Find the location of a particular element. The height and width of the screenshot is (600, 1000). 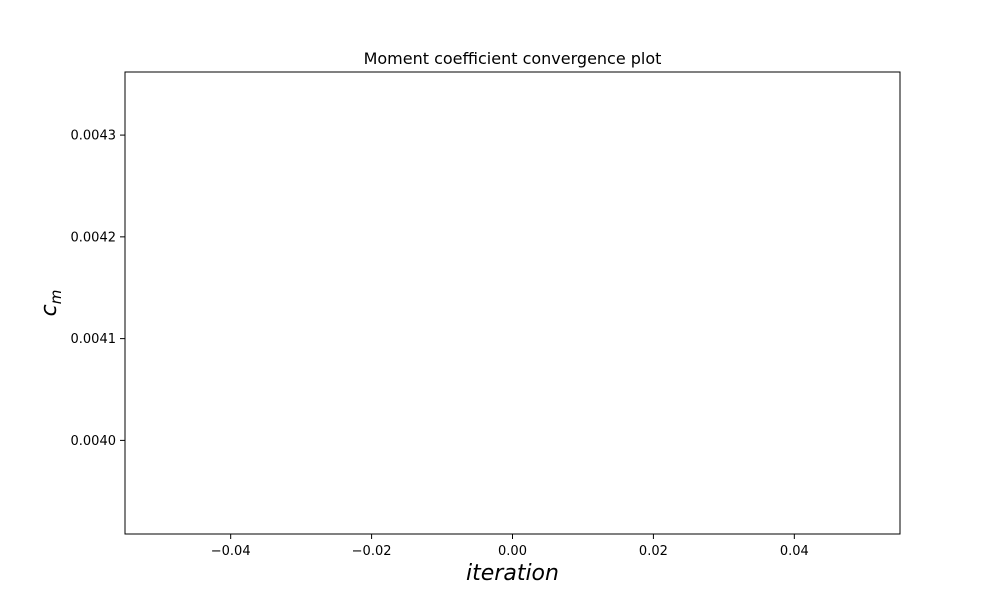

x-axis-label: iteration is located at coordinates (512, 573).